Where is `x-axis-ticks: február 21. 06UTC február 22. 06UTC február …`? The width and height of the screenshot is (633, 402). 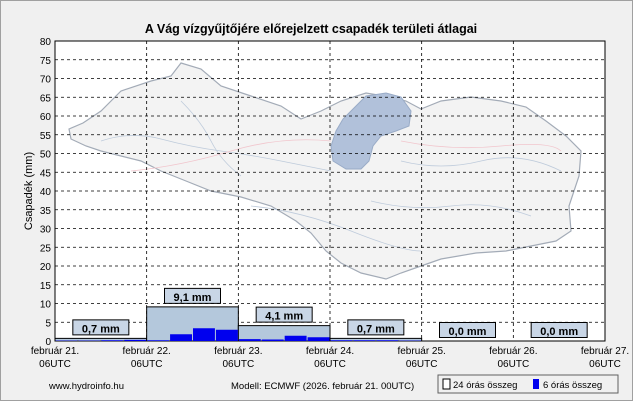
x-axis-ticks: február 21. 06UTC február 22. 06UTC február … is located at coordinates (330, 358).